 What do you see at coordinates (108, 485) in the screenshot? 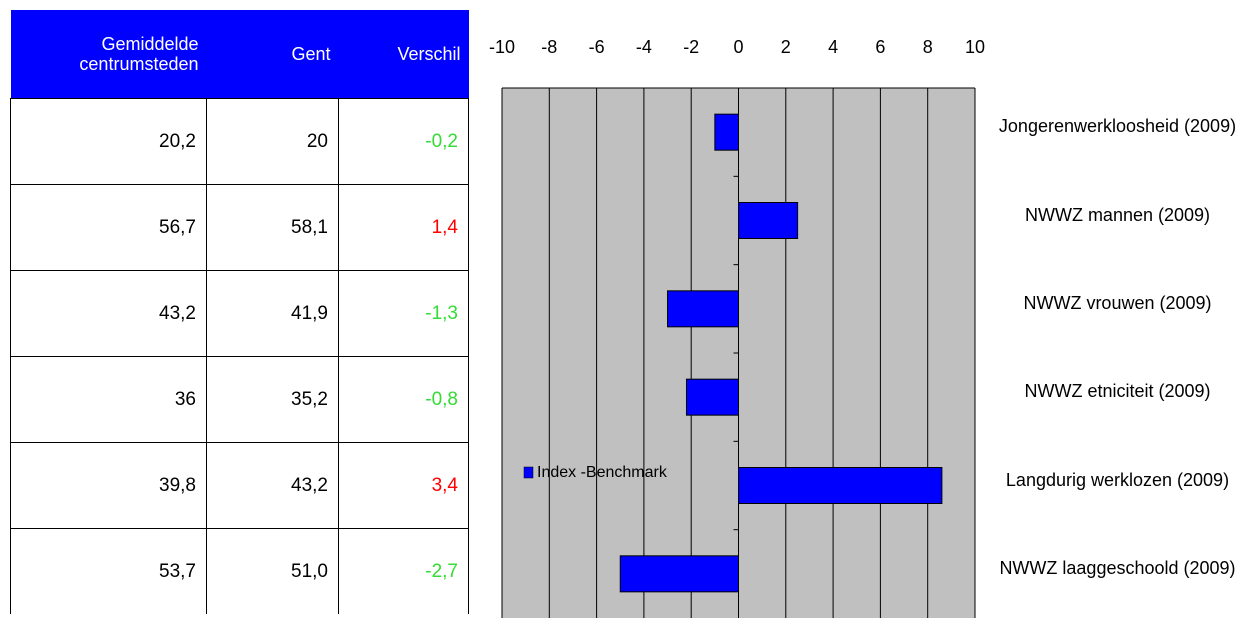
I see `table-cell: 39,8` at bounding box center [108, 485].